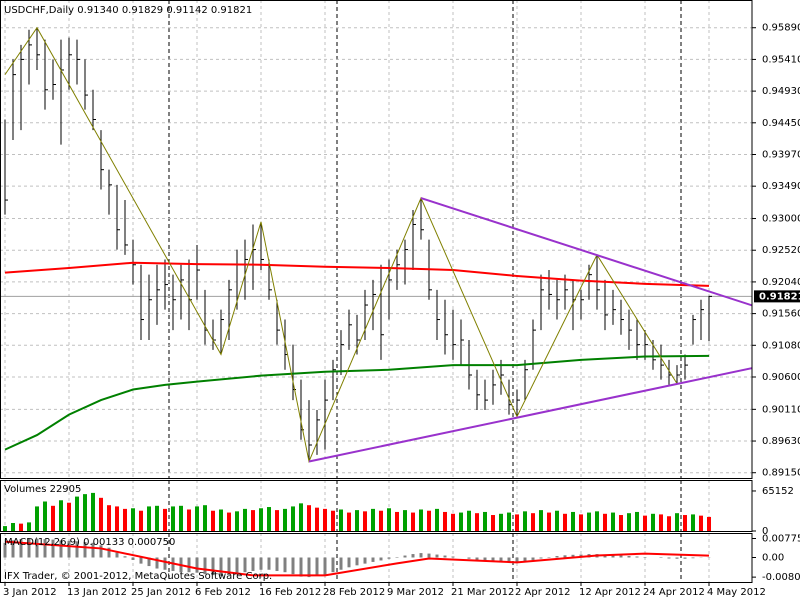 Image resolution: width=800 pixels, height=600 pixels. I want to click on y-tick-label: 0.90110, so click(781, 409).